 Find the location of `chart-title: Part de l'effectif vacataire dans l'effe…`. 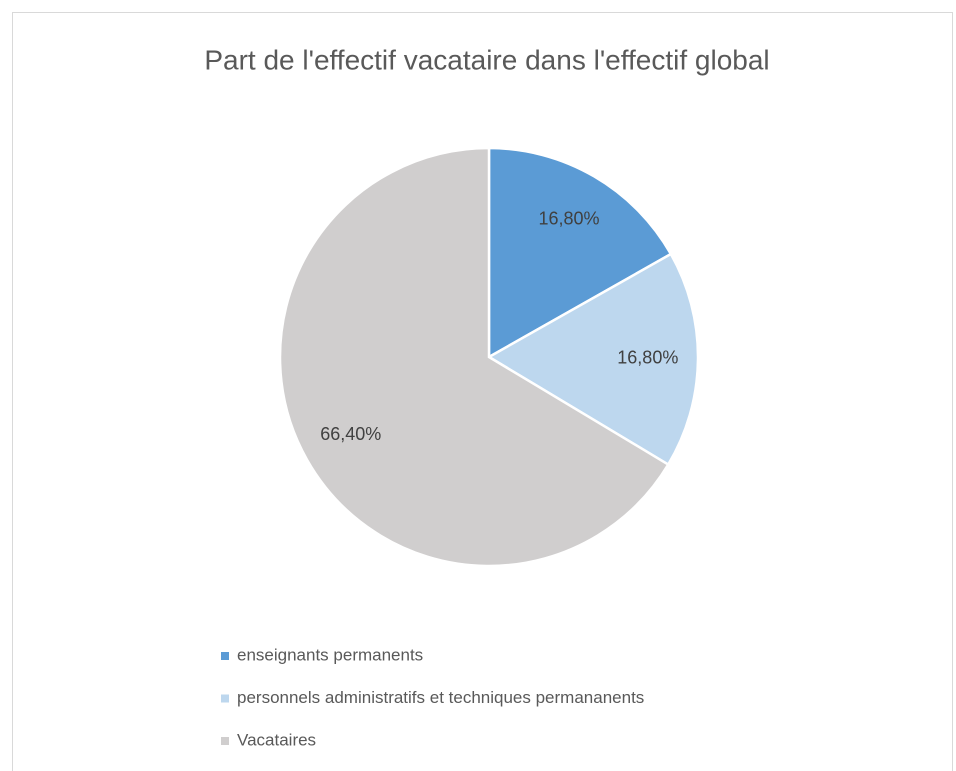

chart-title: Part de l'effectif vacataire dans l'effe… is located at coordinates (486, 59).